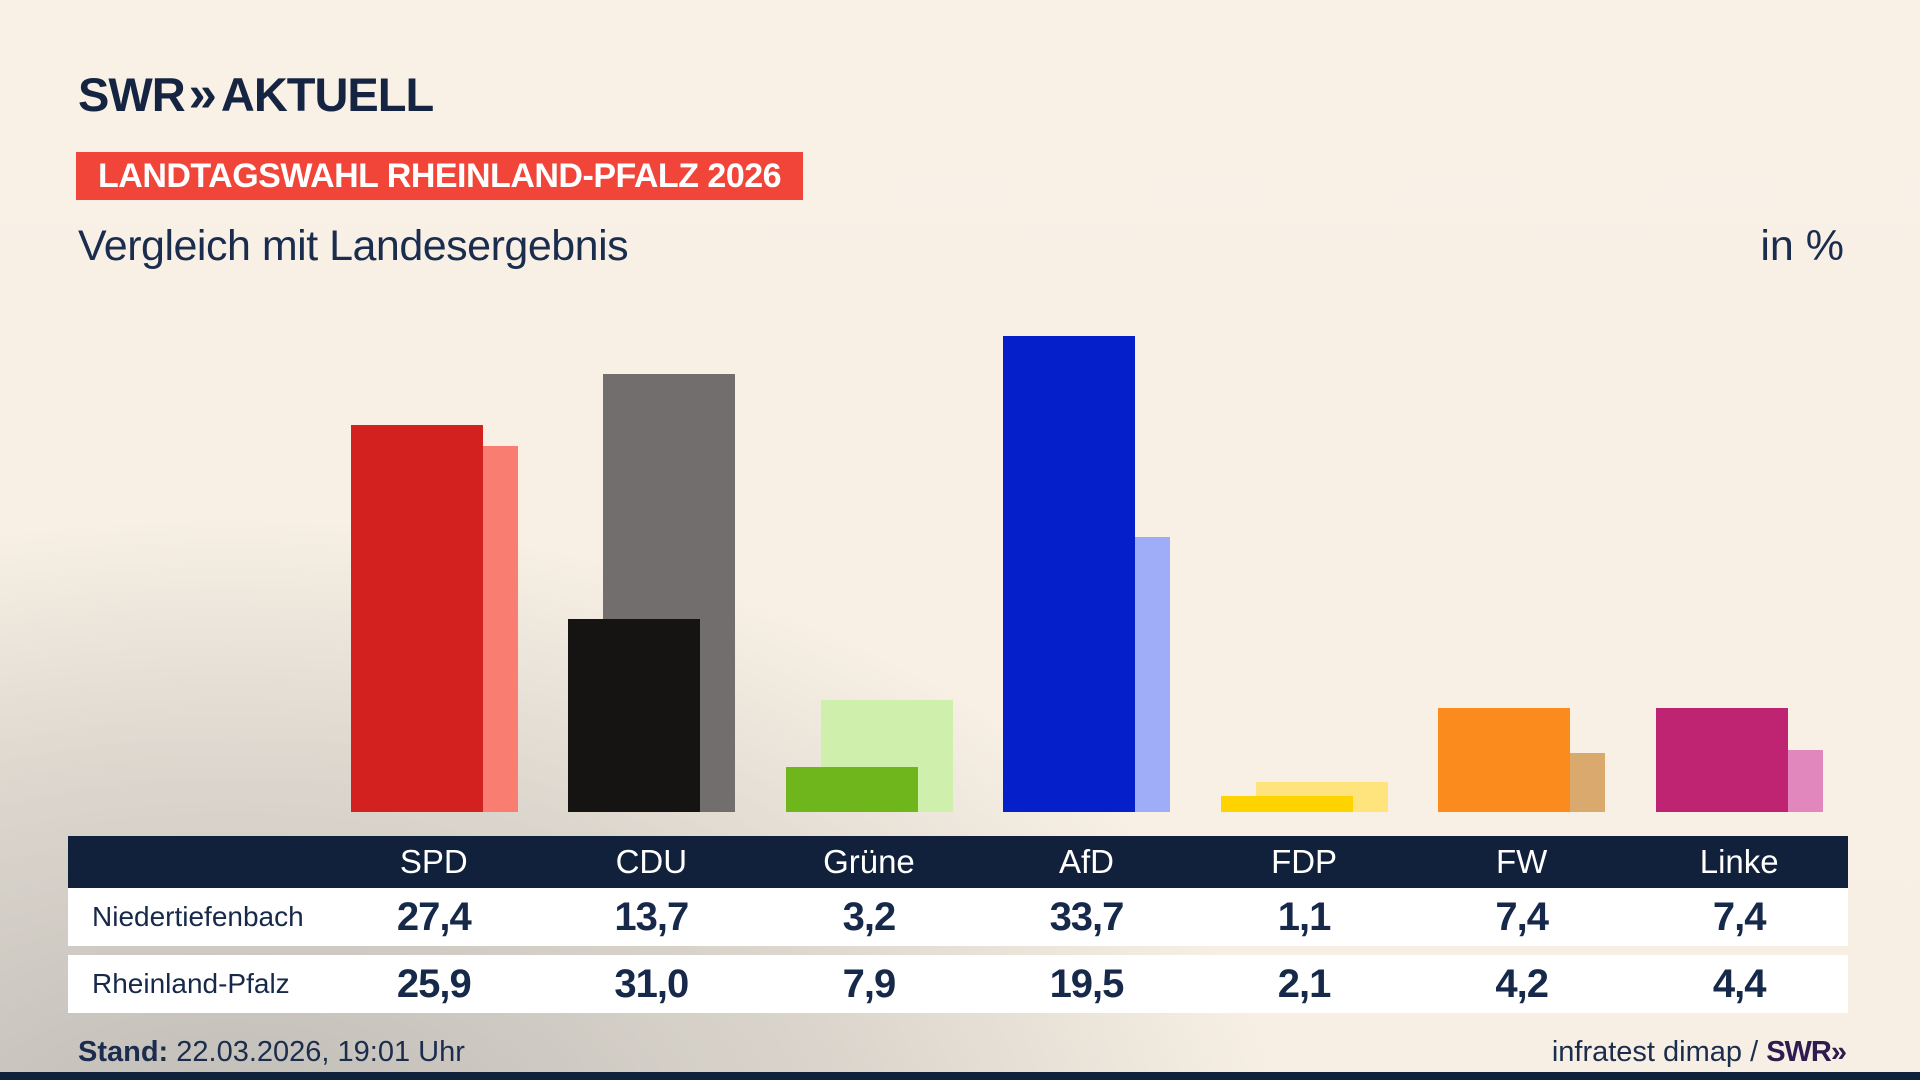 The width and height of the screenshot is (1920, 1080). Describe the element at coordinates (1086, 861) in the screenshot. I see `table-header-cell-afd: AfD` at that location.